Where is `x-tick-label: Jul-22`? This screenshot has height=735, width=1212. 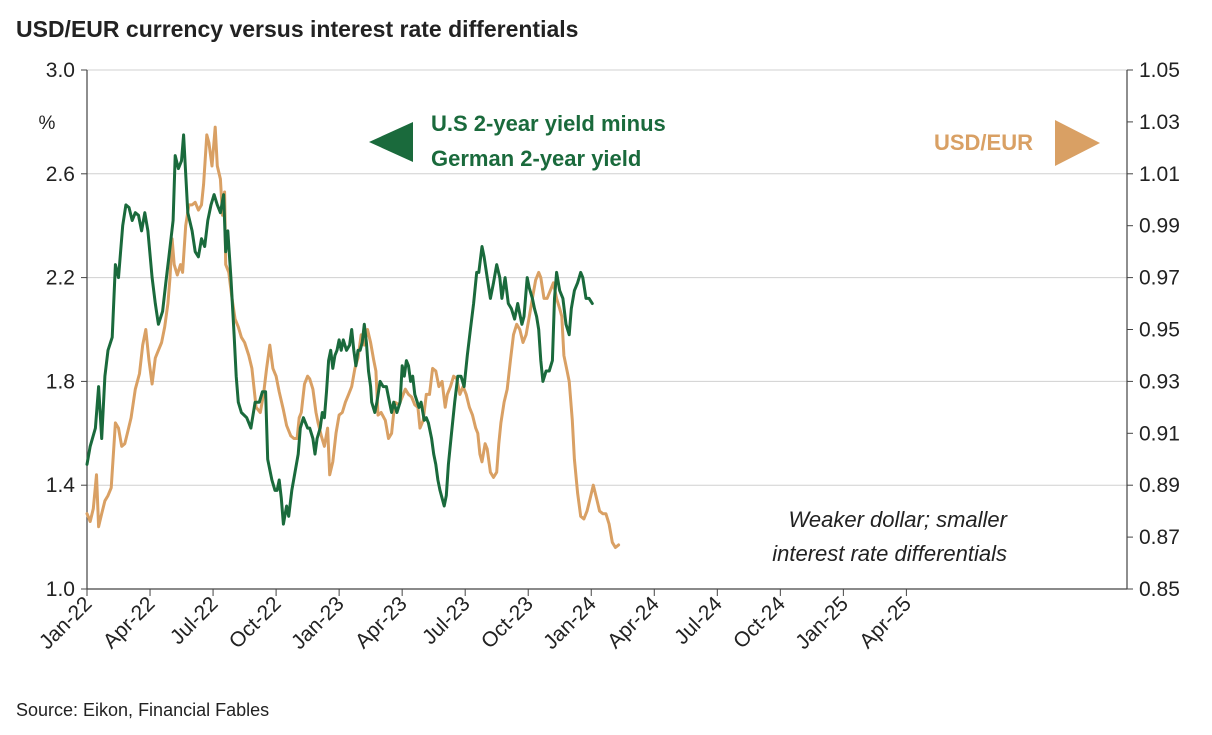
x-tick-label: Jul-22 is located at coordinates (194, 620).